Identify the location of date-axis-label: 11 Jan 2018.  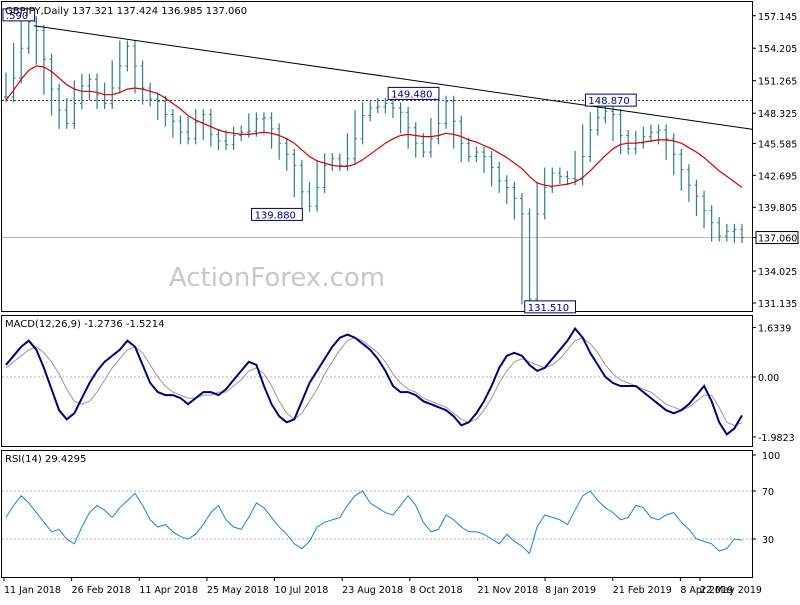
(32, 590).